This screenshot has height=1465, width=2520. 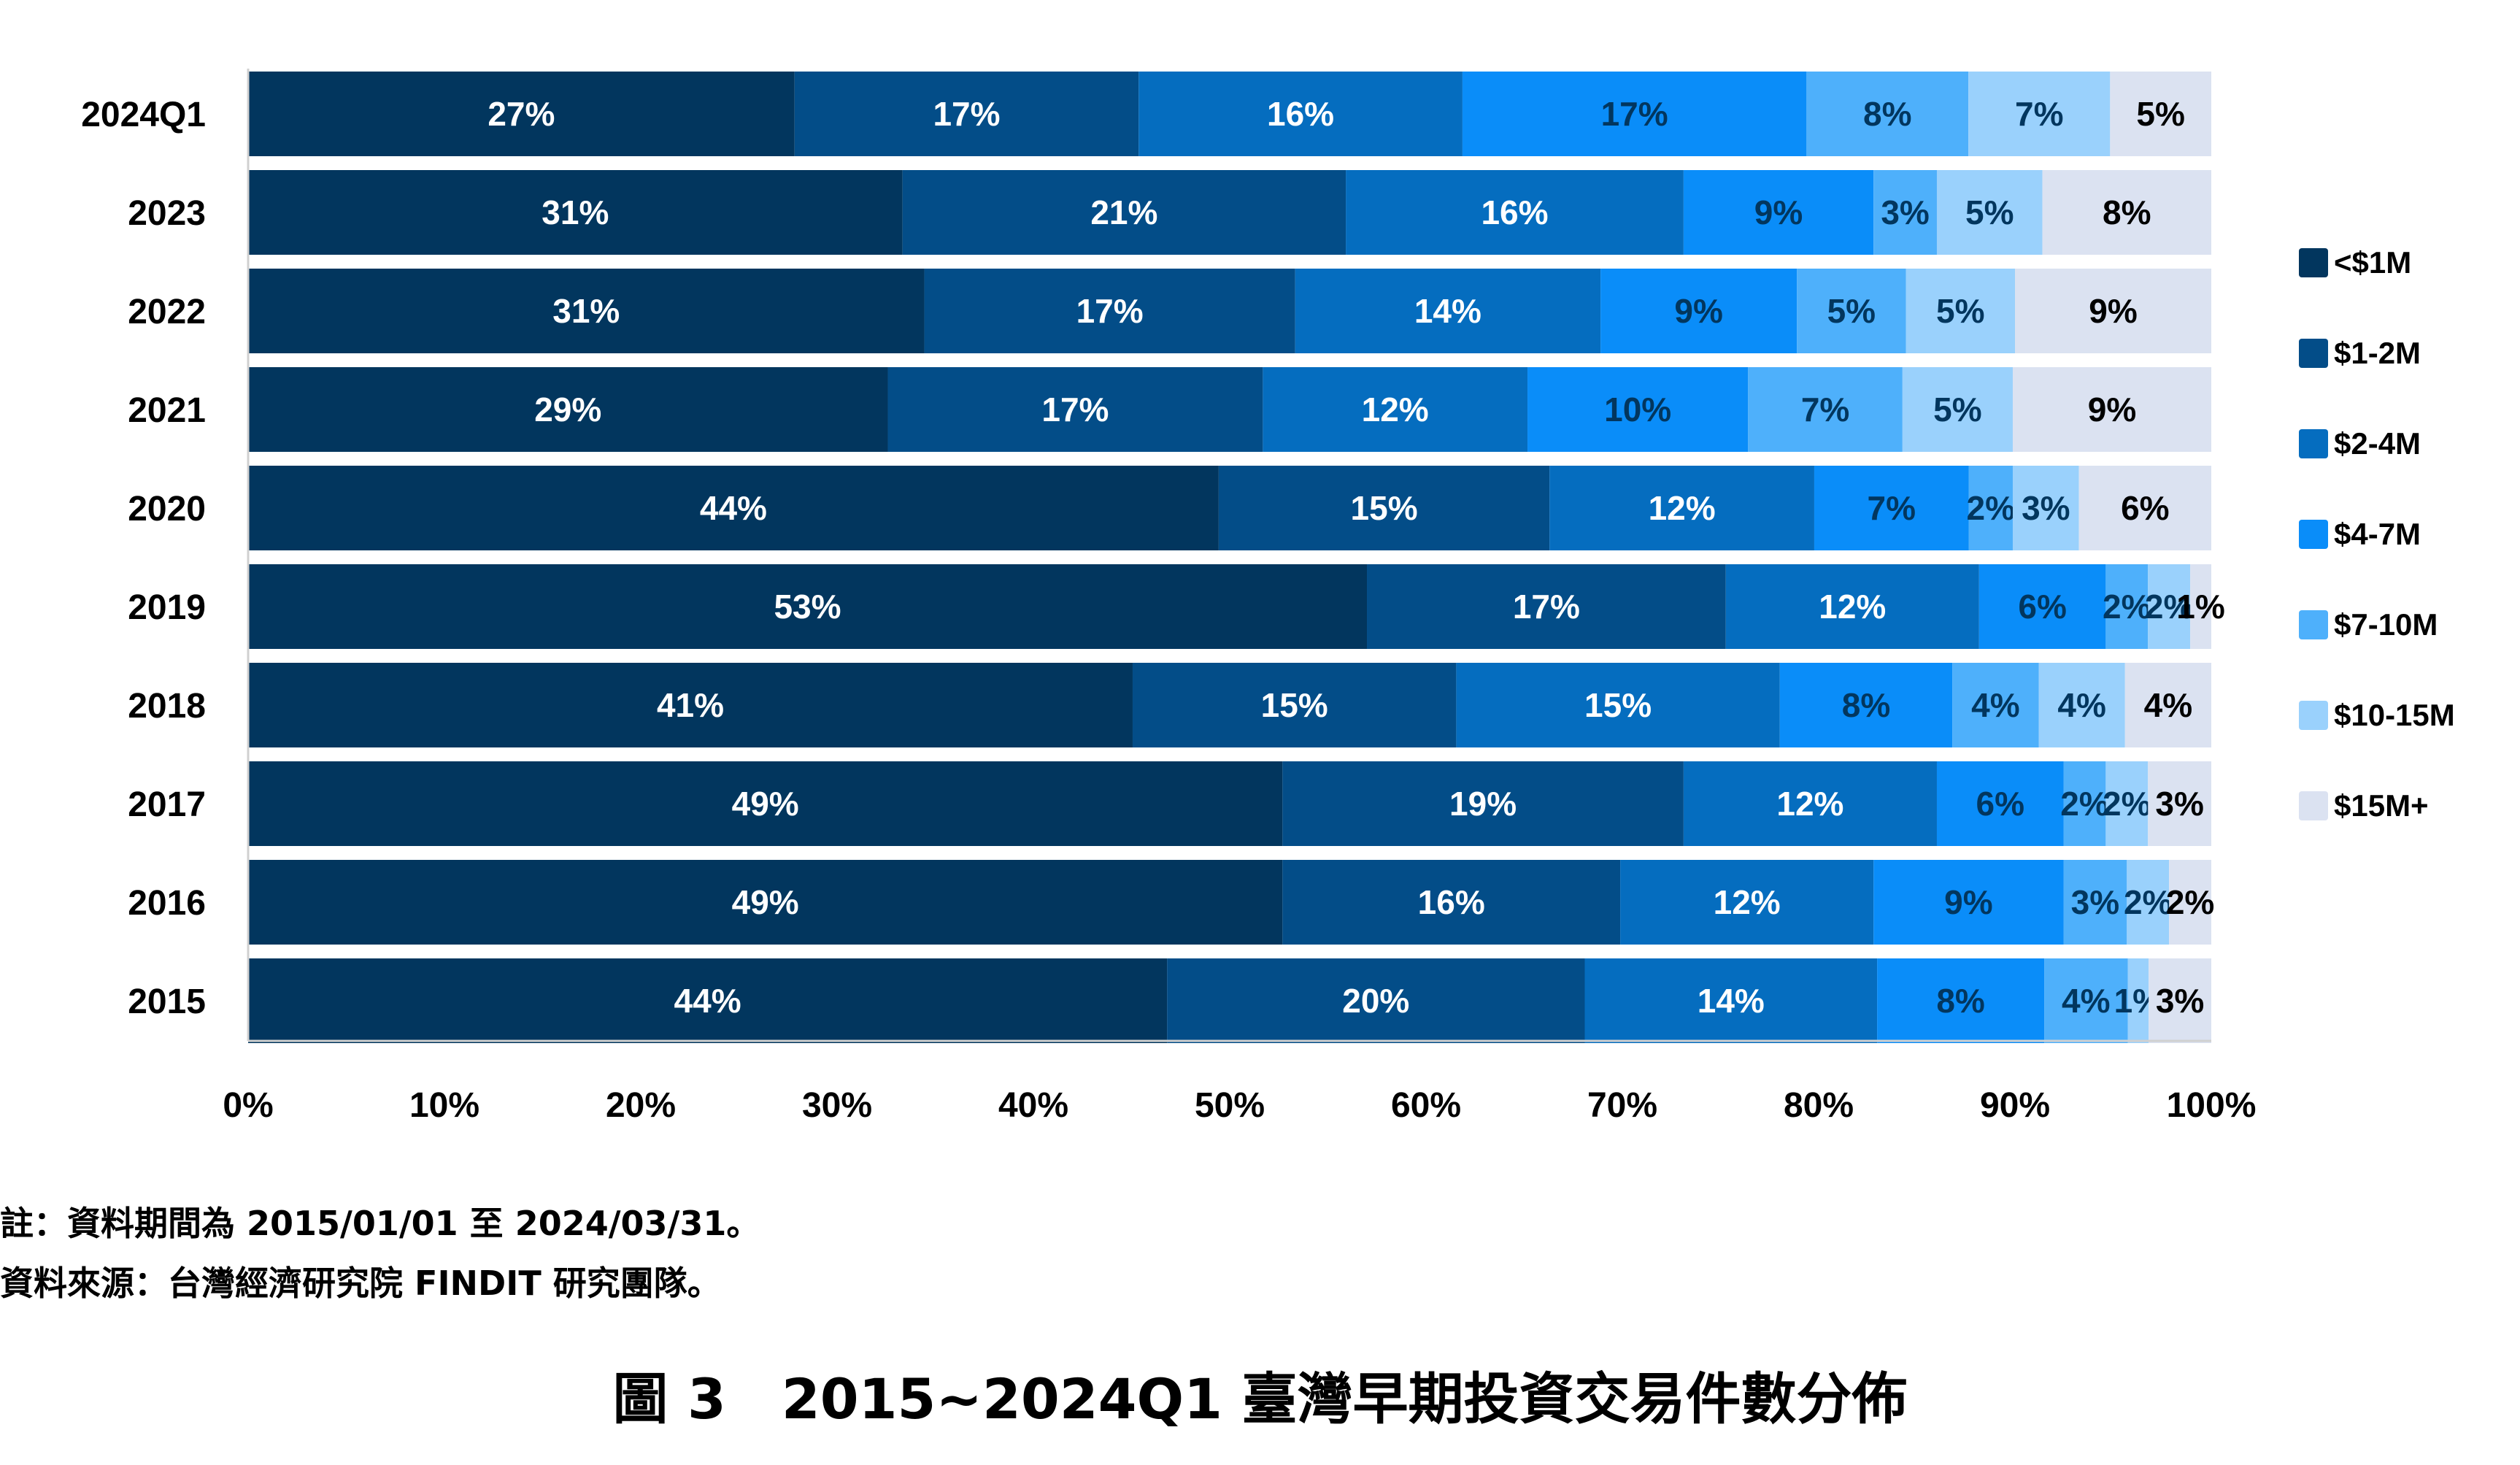 What do you see at coordinates (167, 804) in the screenshot?
I see `category-label: 2017` at bounding box center [167, 804].